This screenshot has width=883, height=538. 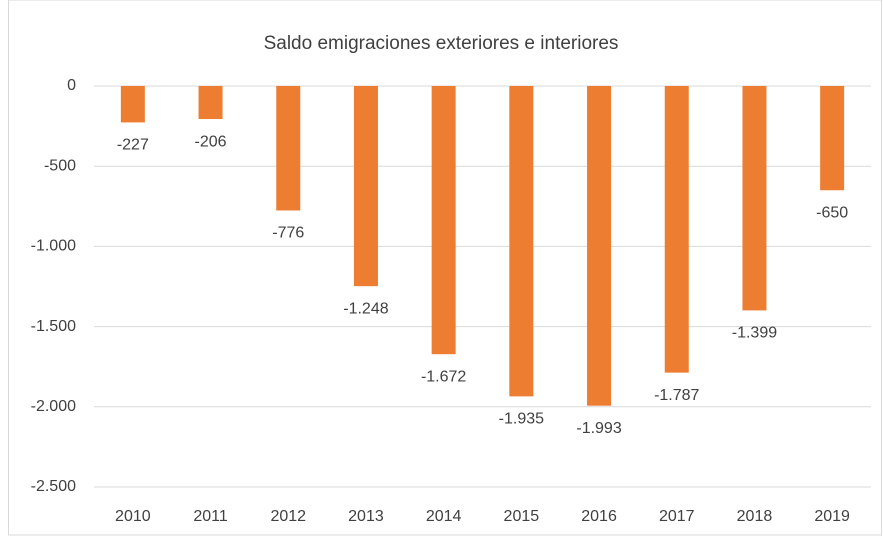 What do you see at coordinates (288, 233) in the screenshot?
I see `data-label: -776` at bounding box center [288, 233].